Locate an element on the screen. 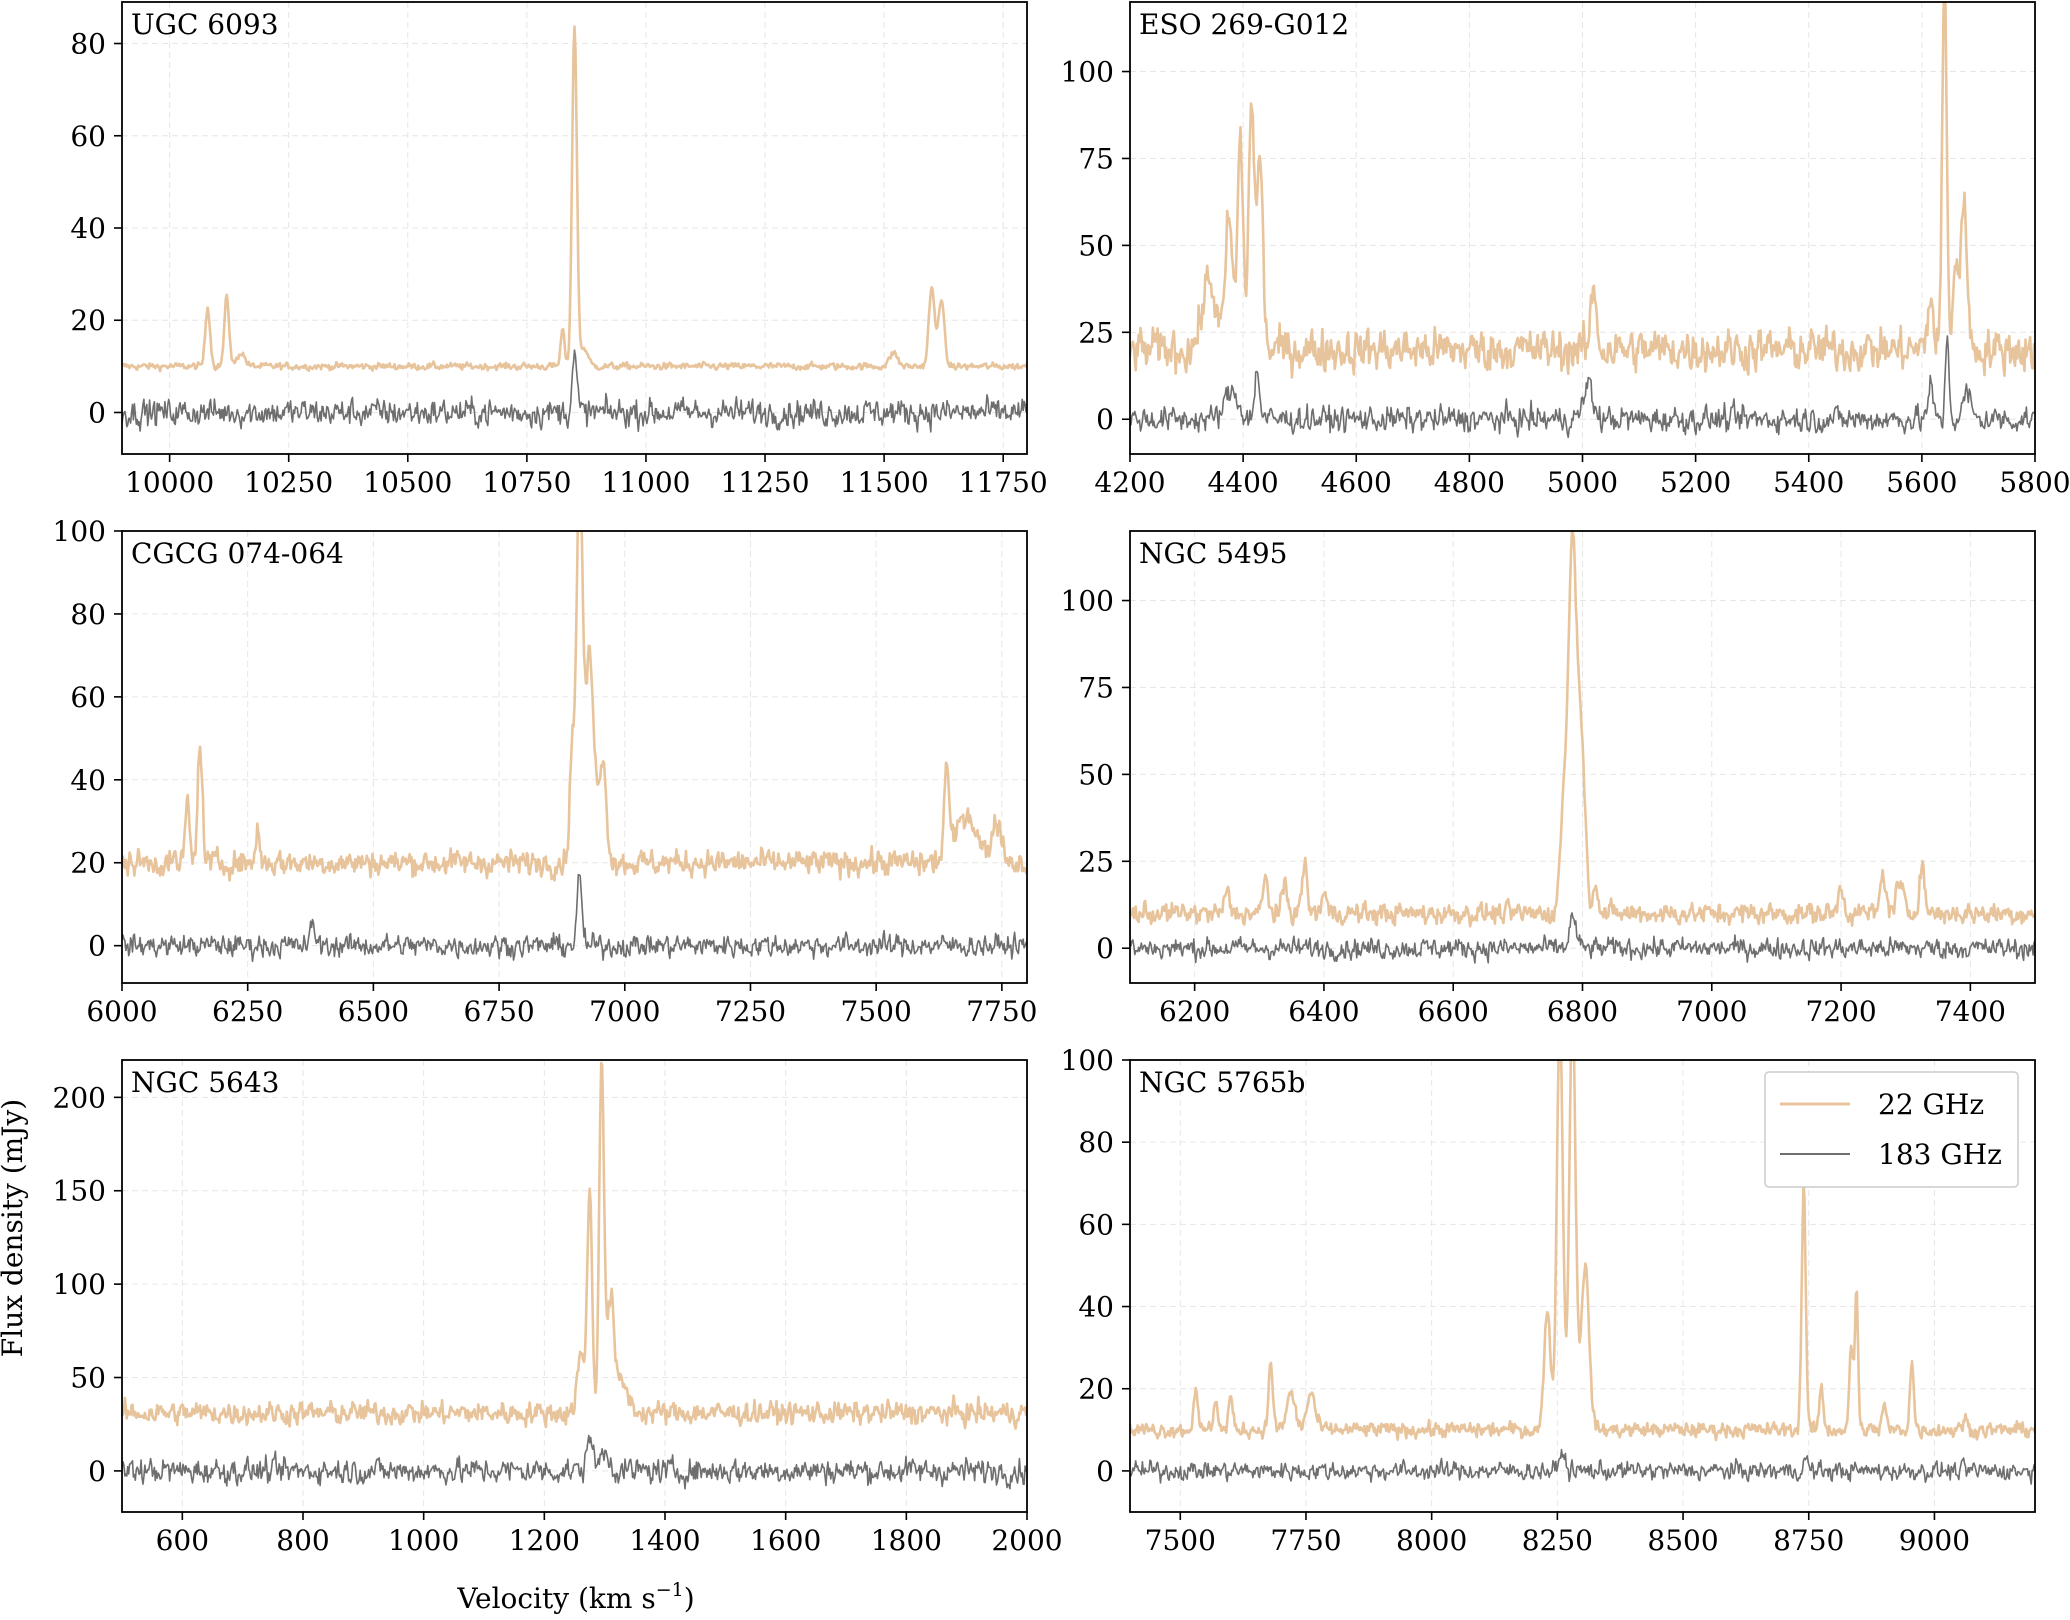 This screenshot has width=2070, height=1620. series-183ghz-ngc-5765b is located at coordinates (1582, 1466).